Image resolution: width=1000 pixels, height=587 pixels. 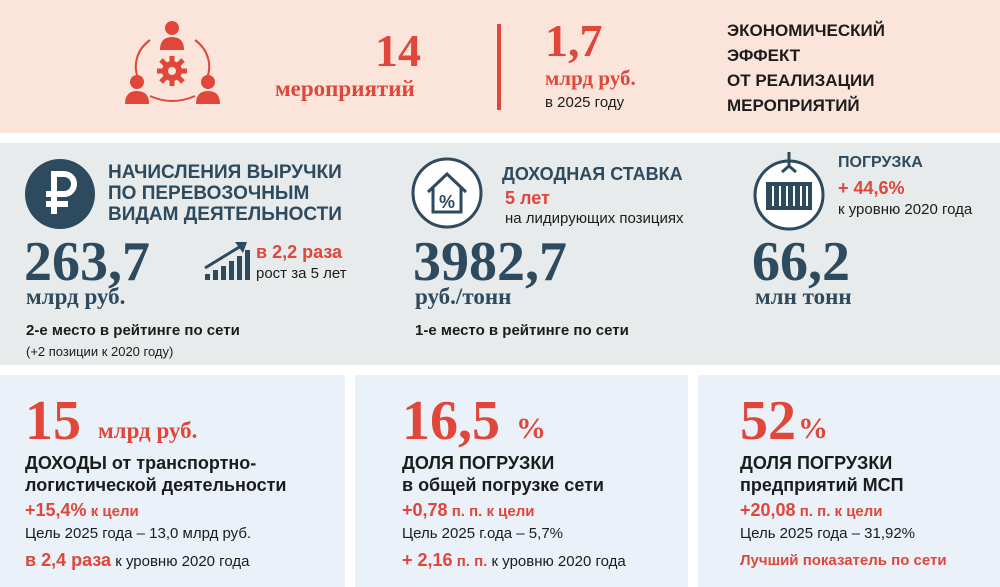 What do you see at coordinates (225, 172) in the screenshot?
I see `title-line: НАЧИСЛЕНИЯ ВЫРУЧКИ` at bounding box center [225, 172].